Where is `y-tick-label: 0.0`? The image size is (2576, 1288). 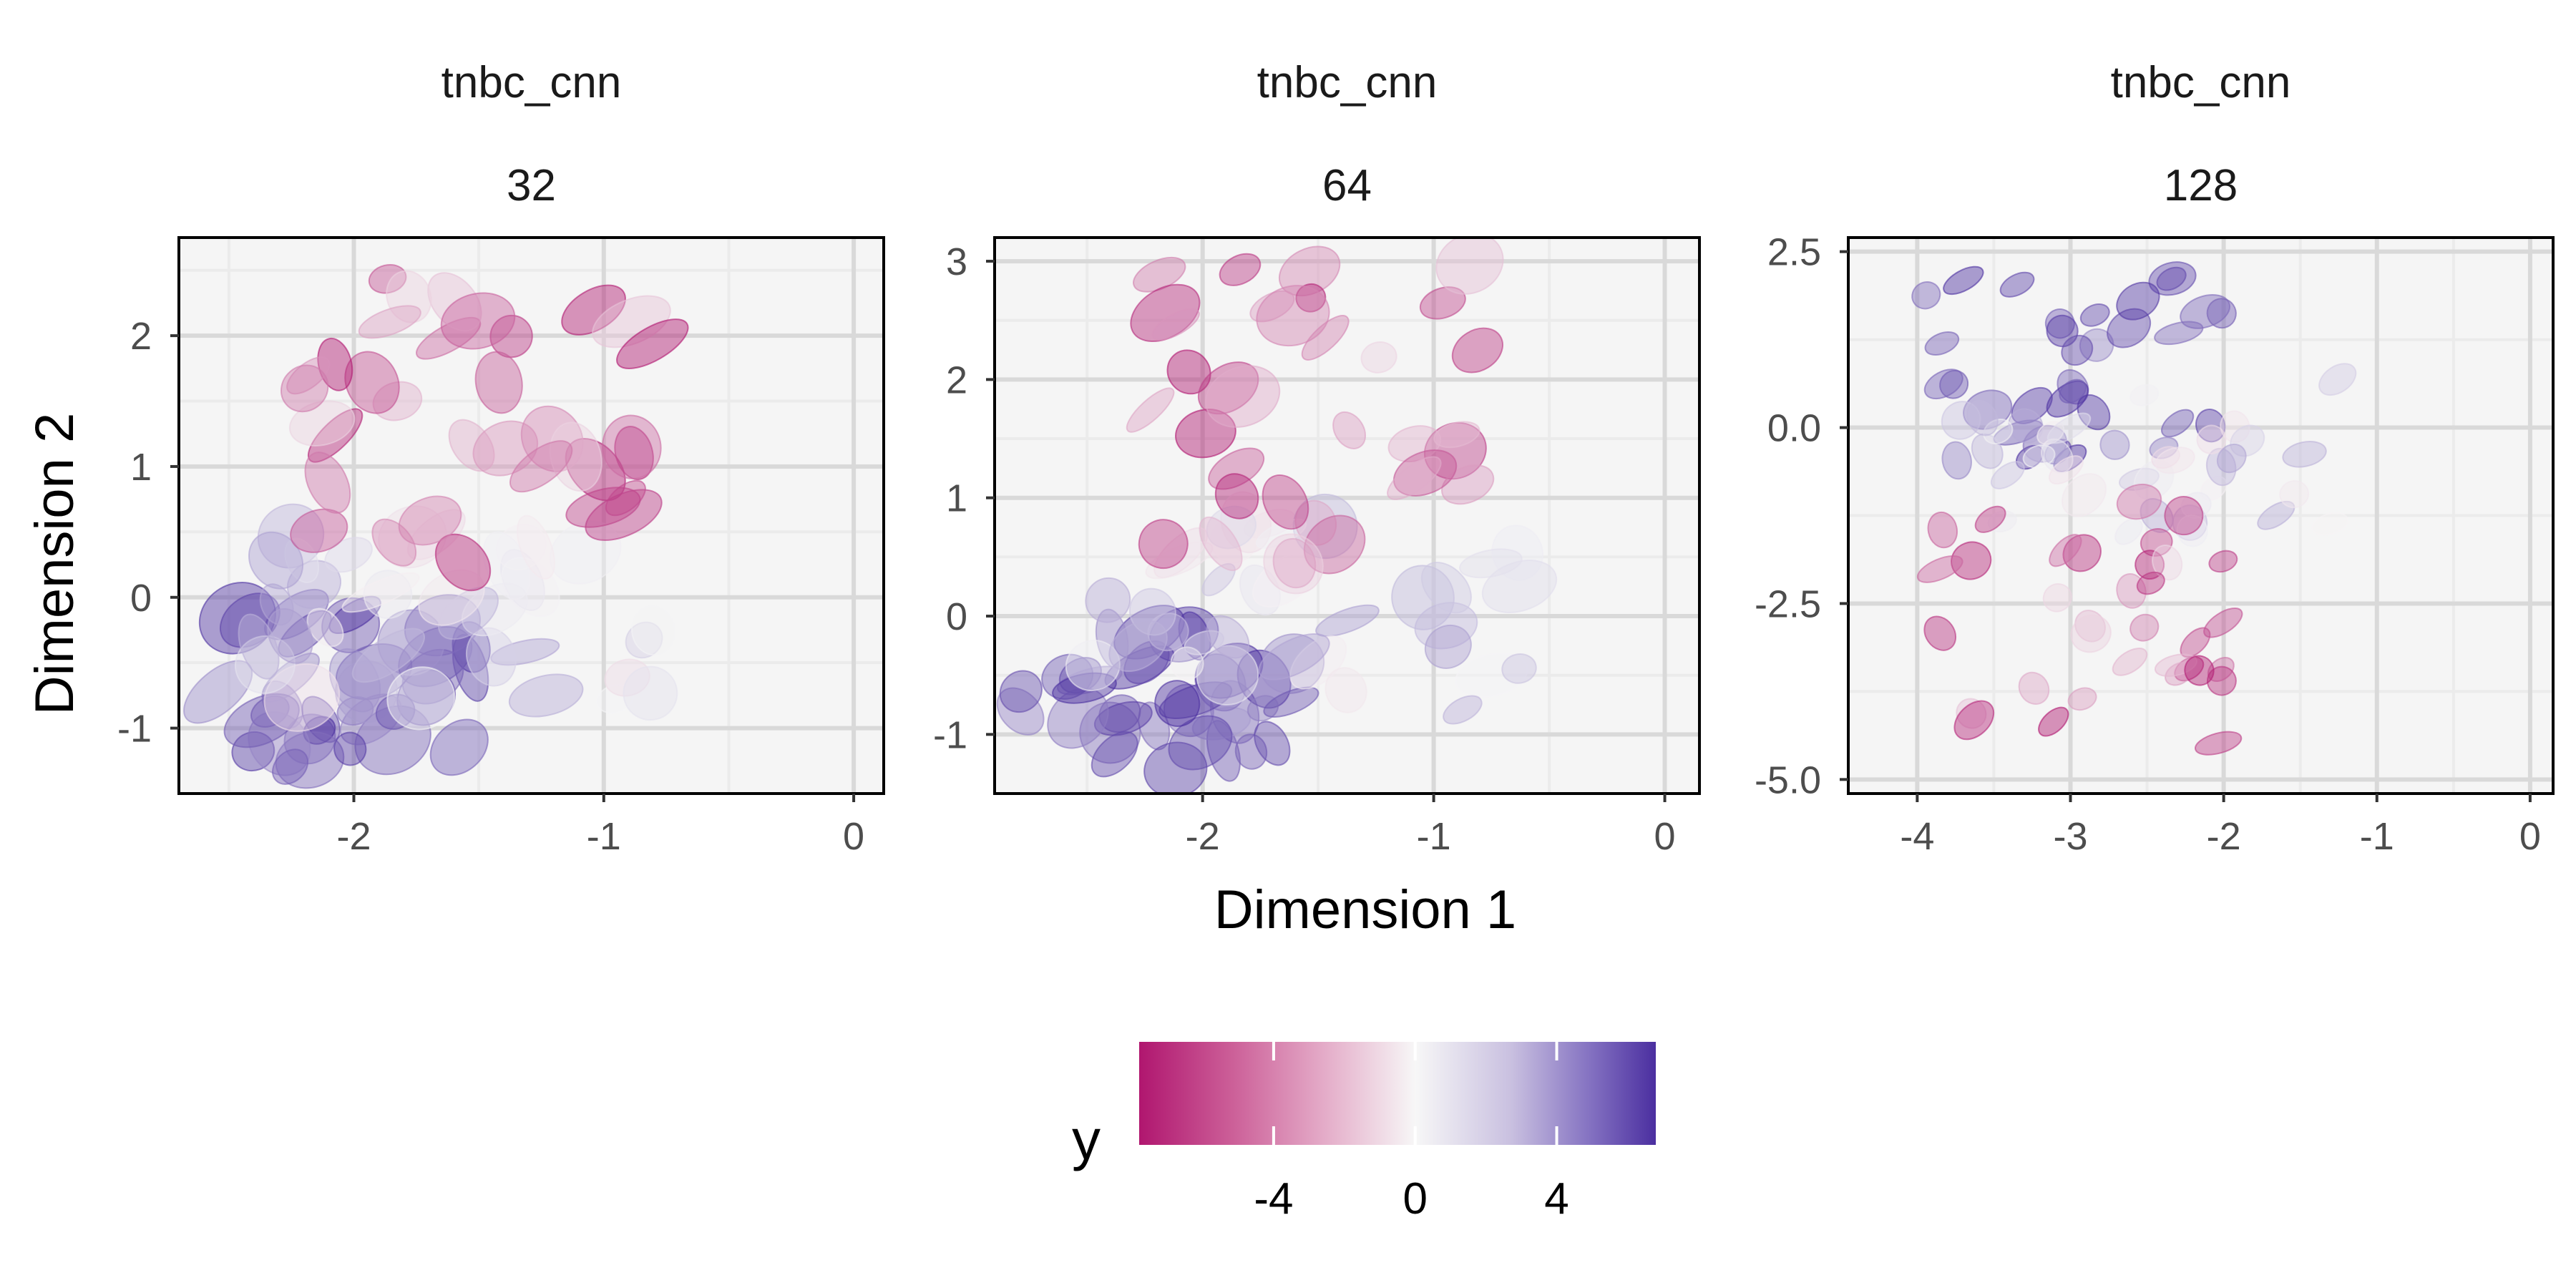
y-tick-label: 0.0 is located at coordinates (1794, 428).